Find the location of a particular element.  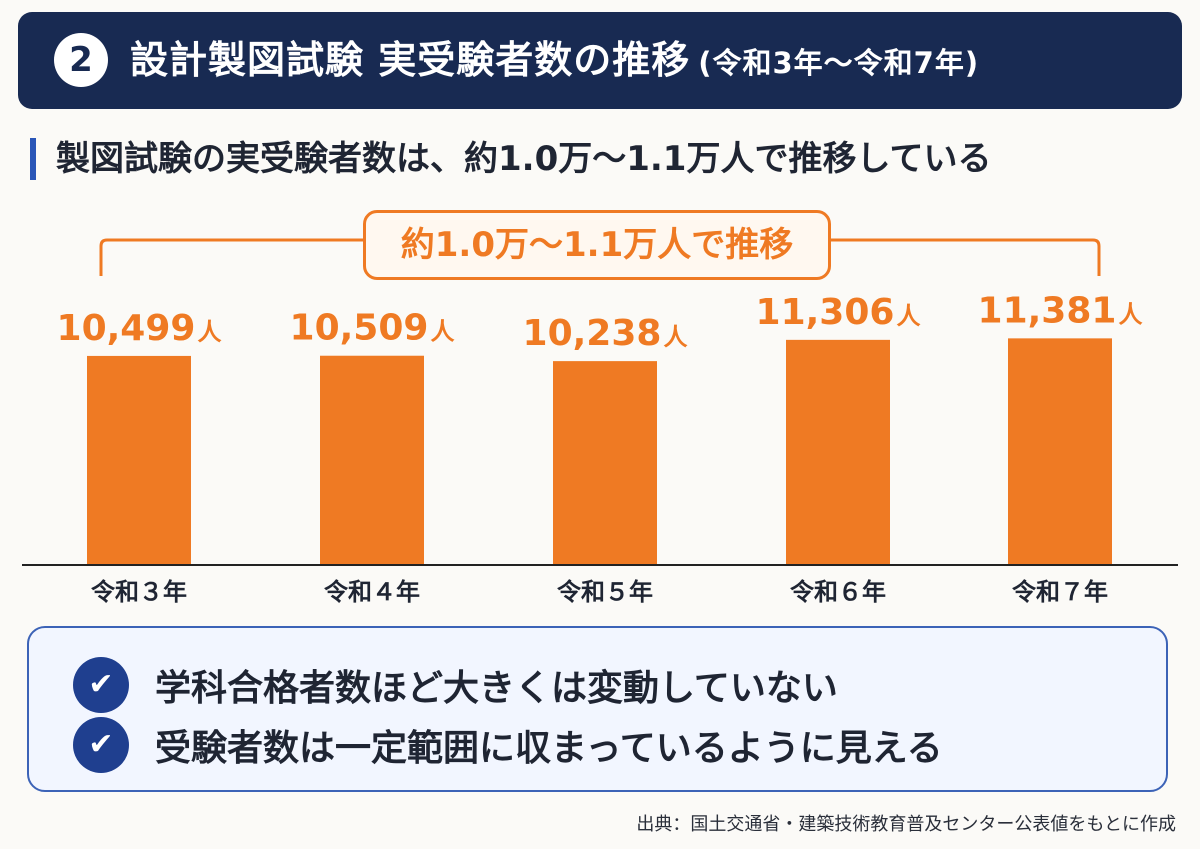

page-subtitle: (令和3年〜令和7年) is located at coordinates (839, 63).